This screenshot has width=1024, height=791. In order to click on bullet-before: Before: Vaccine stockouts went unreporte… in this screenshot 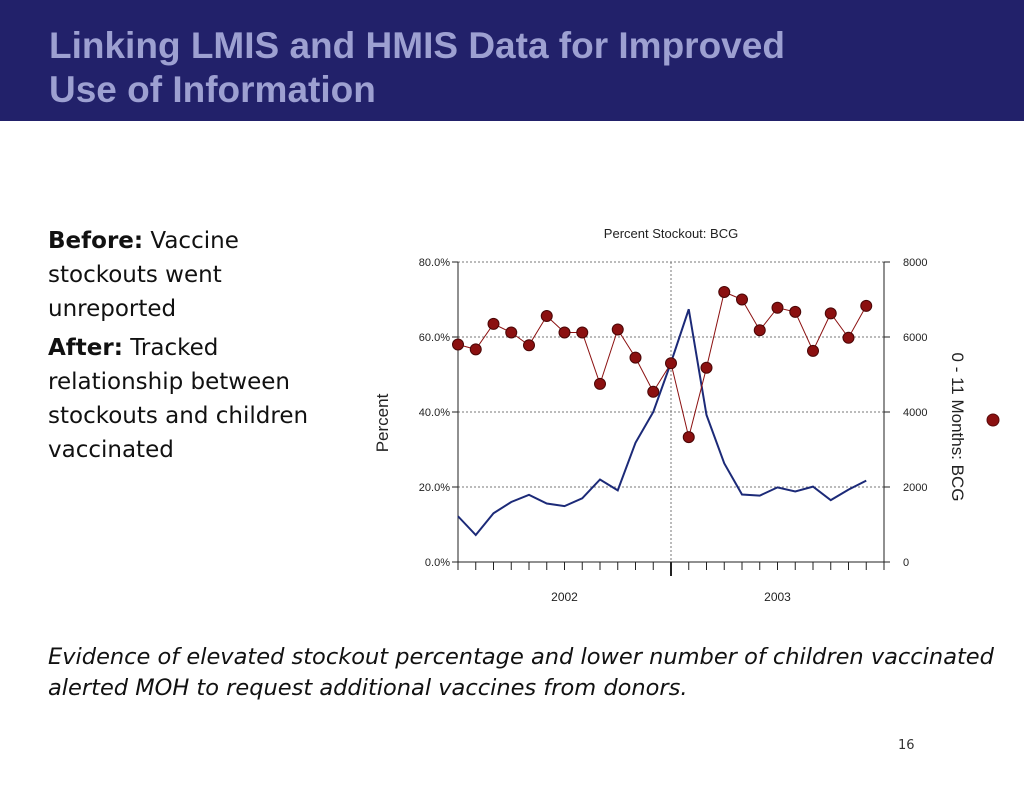, I will do `click(198, 275)`.